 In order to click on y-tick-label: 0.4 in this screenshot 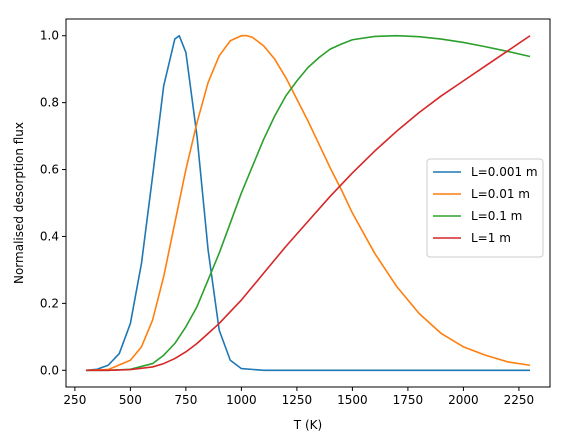, I will do `click(49, 236)`.